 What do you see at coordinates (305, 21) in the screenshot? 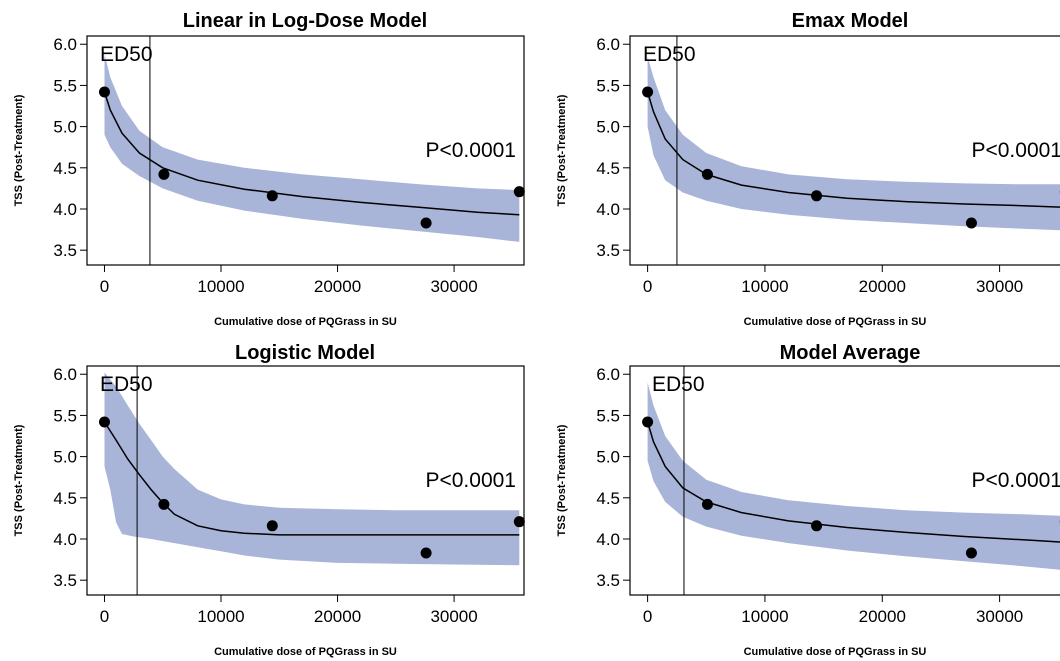
I see `chart-title: Linear in Log-Dose Model` at bounding box center [305, 21].